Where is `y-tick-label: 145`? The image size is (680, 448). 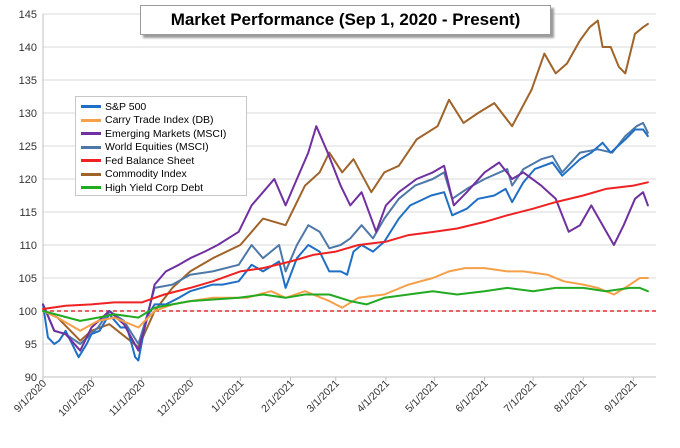 y-tick-label: 145 is located at coordinates (28, 15).